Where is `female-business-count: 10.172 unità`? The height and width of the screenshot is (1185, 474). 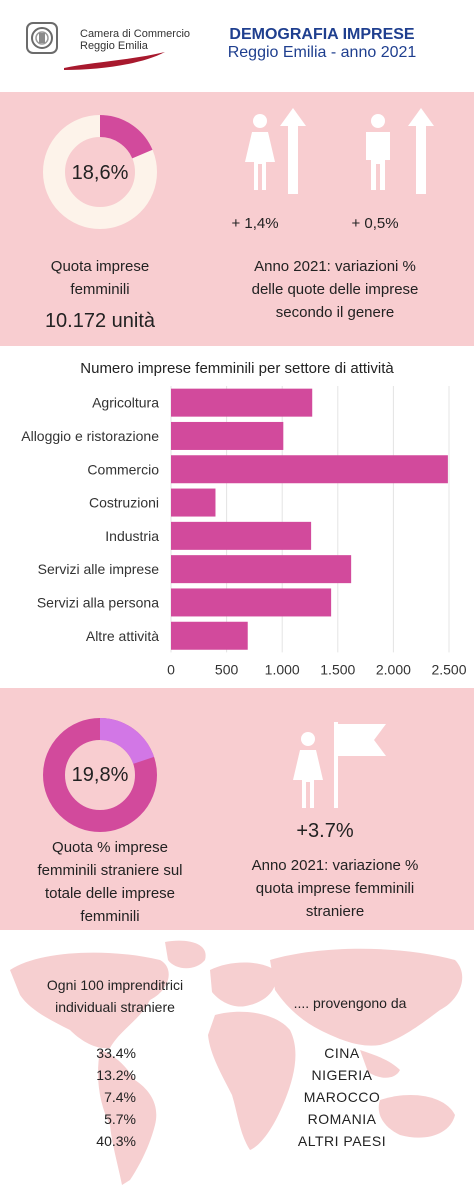
female-business-count: 10.172 unità is located at coordinates (100, 321).